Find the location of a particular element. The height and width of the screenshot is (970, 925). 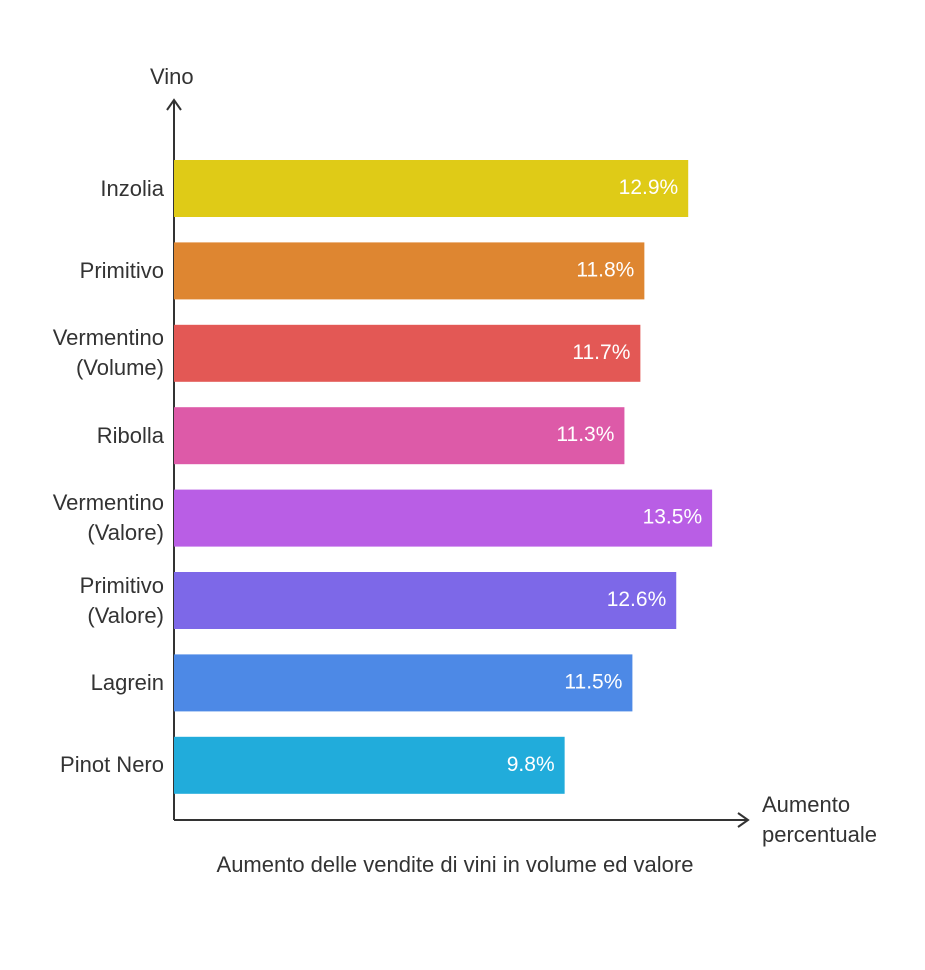

value-label: 13.5% is located at coordinates (673, 517).